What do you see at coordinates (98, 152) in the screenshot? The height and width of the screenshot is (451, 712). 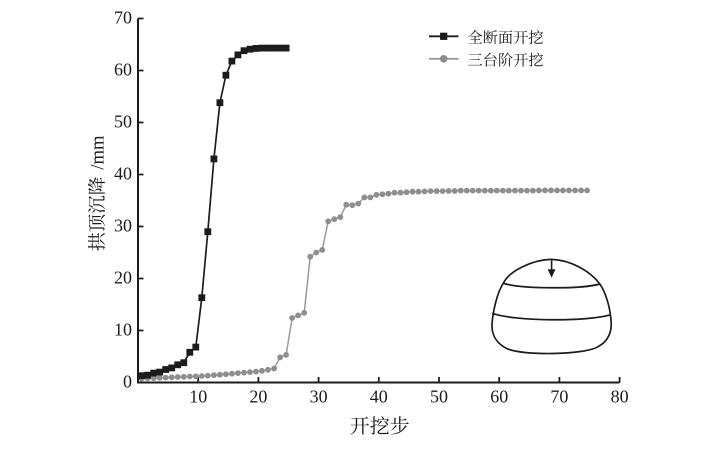 I see `svg-text: /mm` at bounding box center [98, 152].